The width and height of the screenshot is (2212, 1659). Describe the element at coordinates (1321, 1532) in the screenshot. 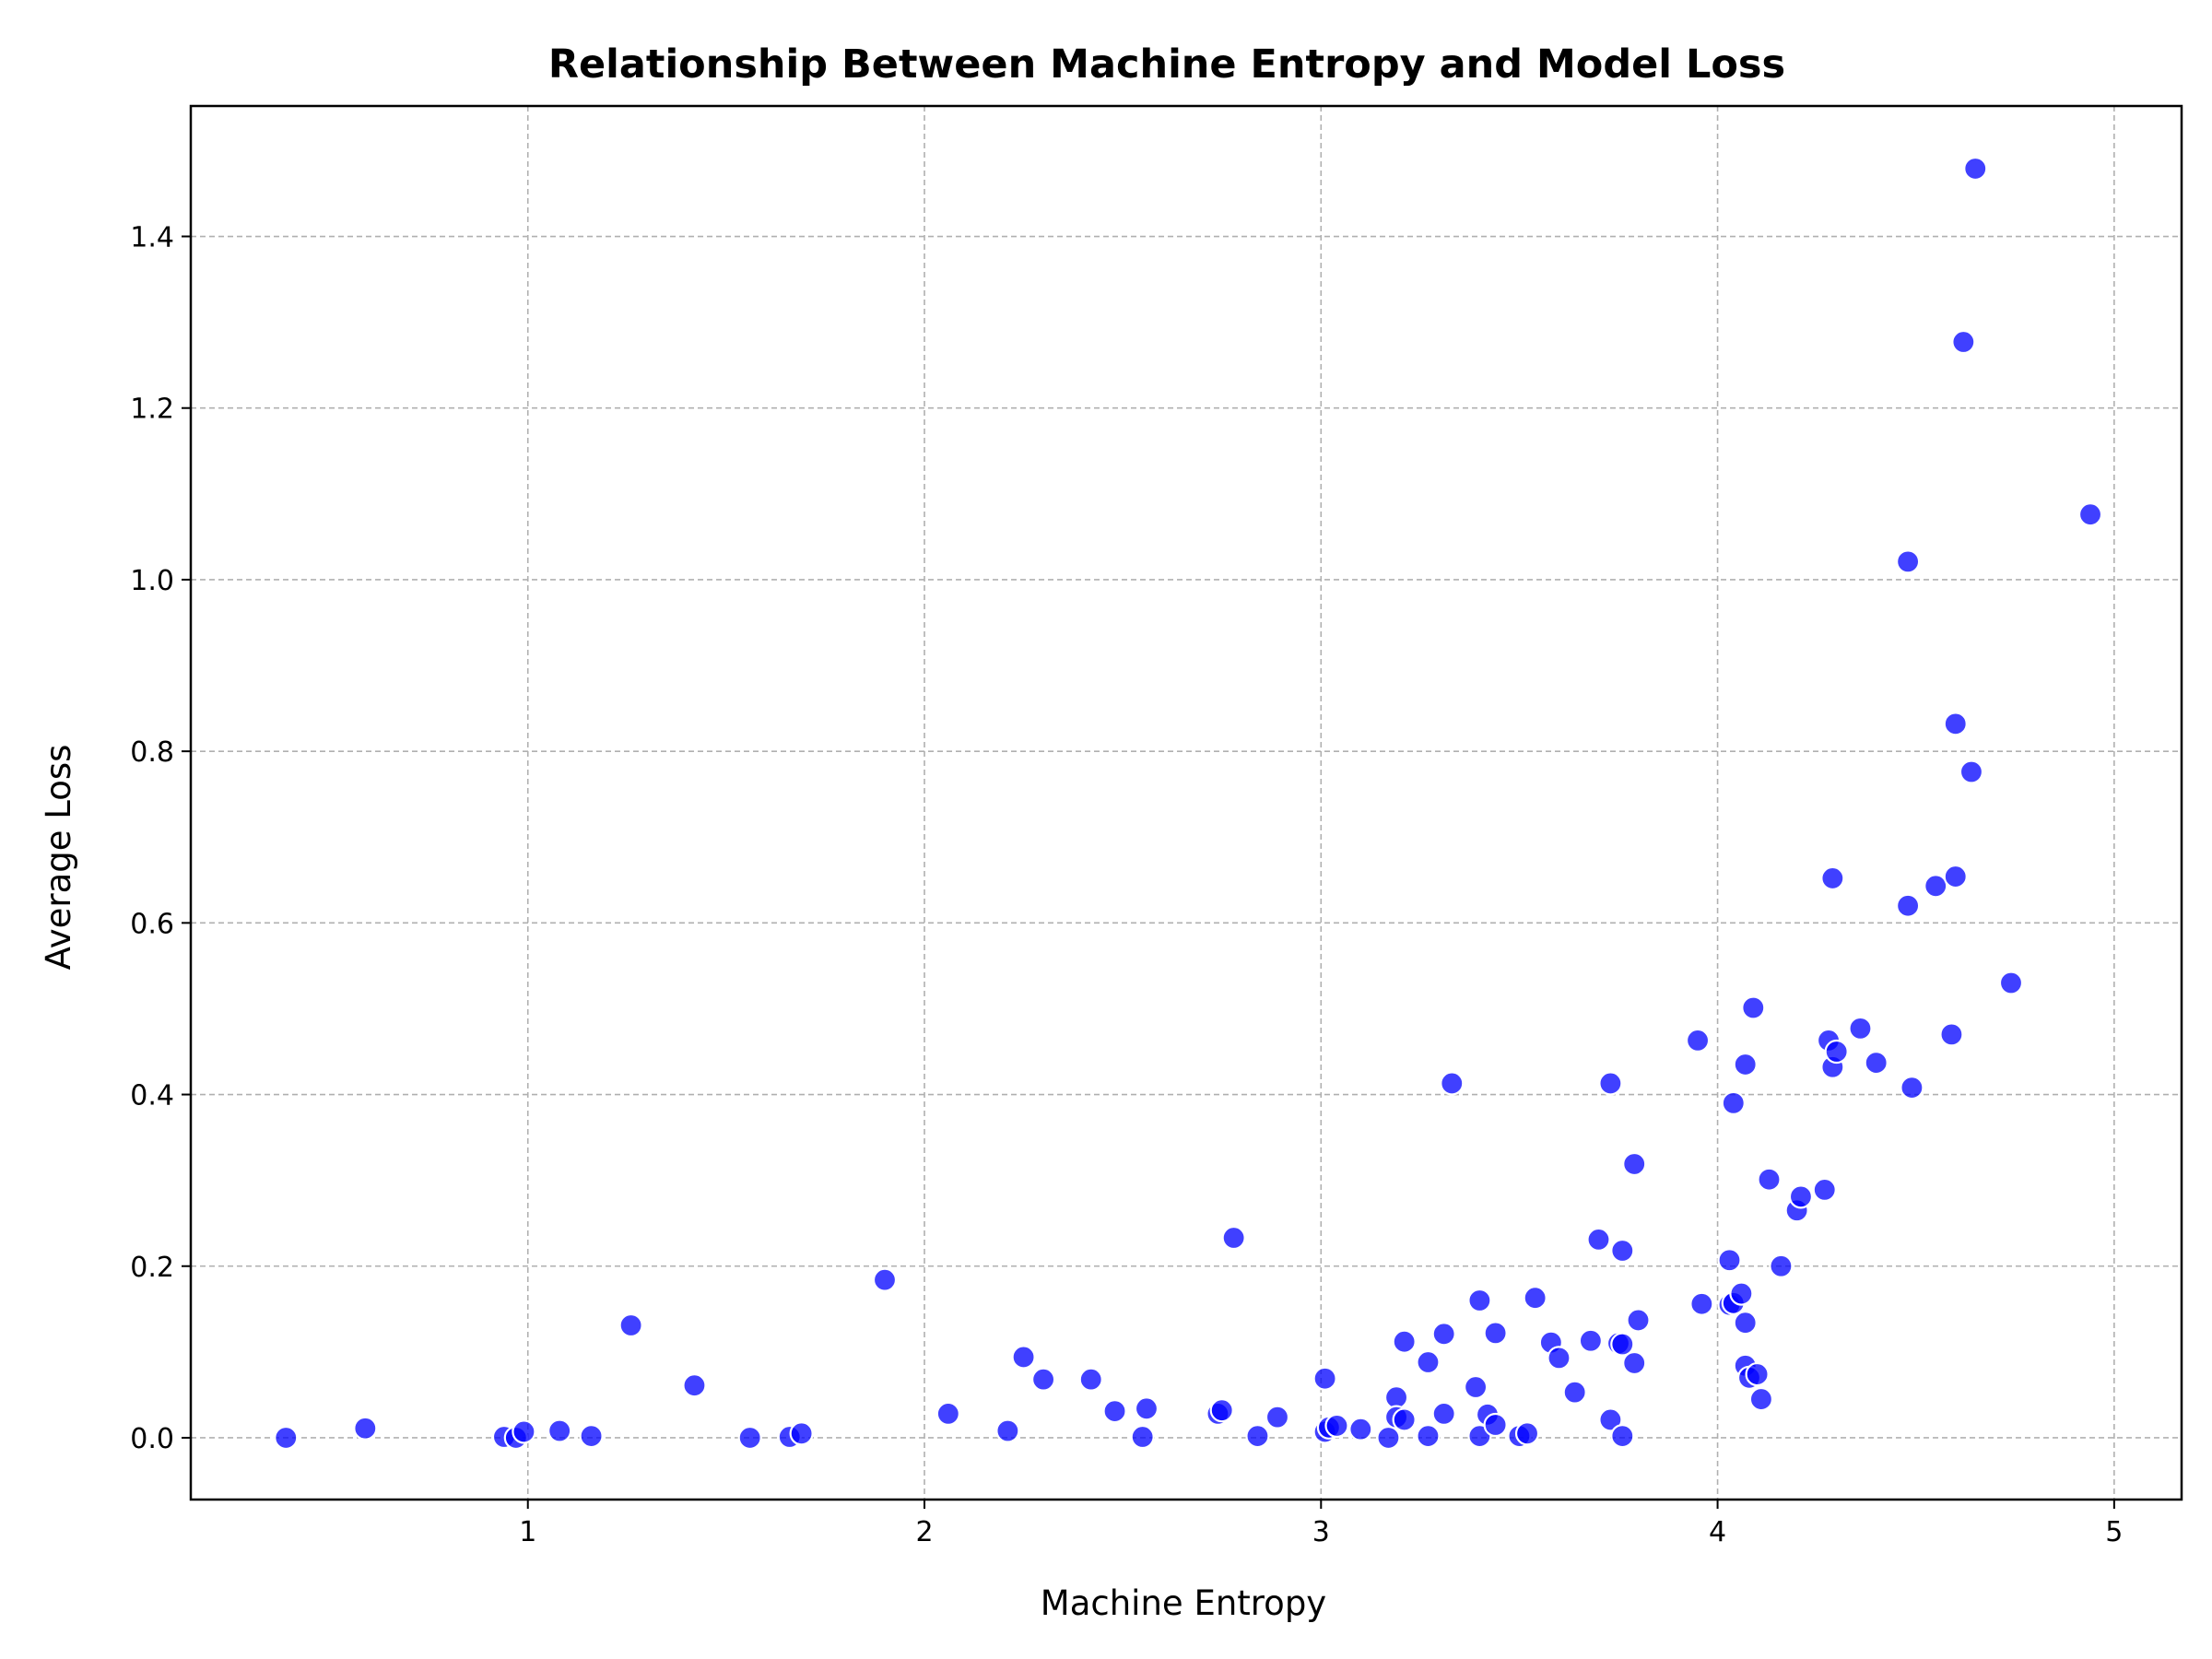

I see `x-tick-label: 3` at that location.